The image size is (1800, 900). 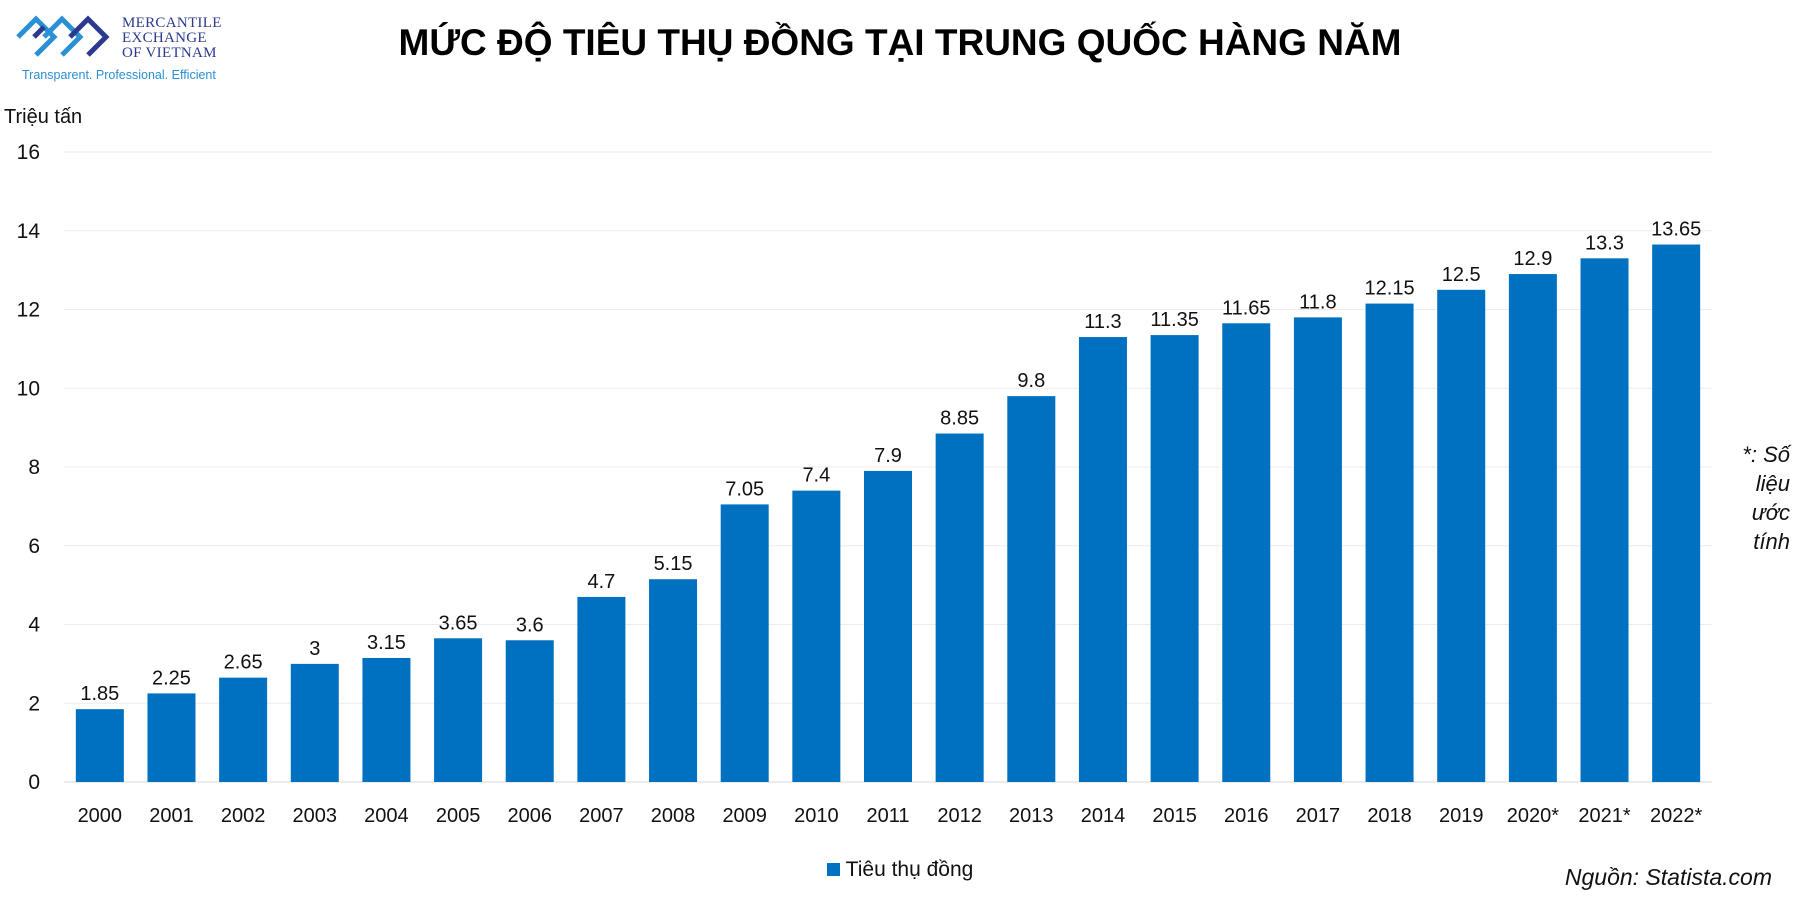 What do you see at coordinates (458, 816) in the screenshot?
I see `x-tick-label: 2005` at bounding box center [458, 816].